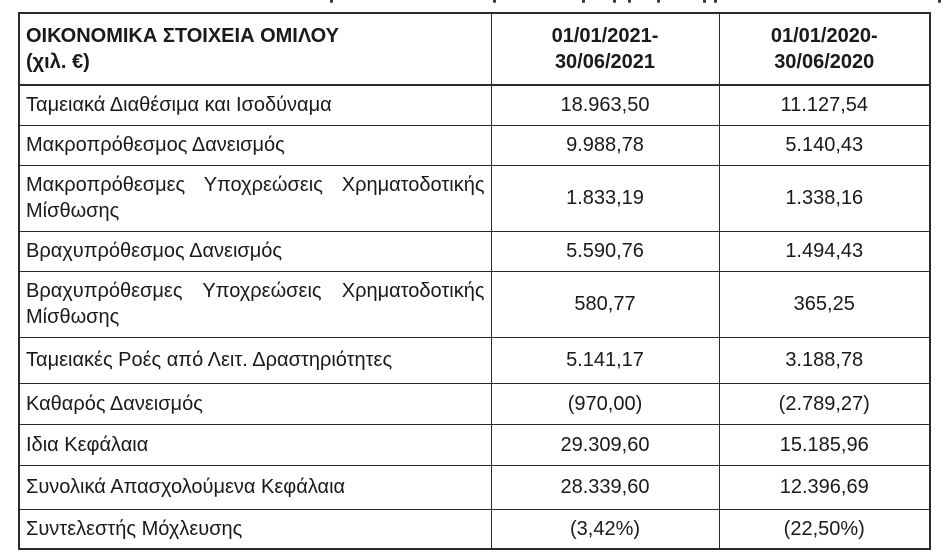  Describe the element at coordinates (605, 487) in the screenshot. I see `row-value-2021: 28.339,60` at that location.